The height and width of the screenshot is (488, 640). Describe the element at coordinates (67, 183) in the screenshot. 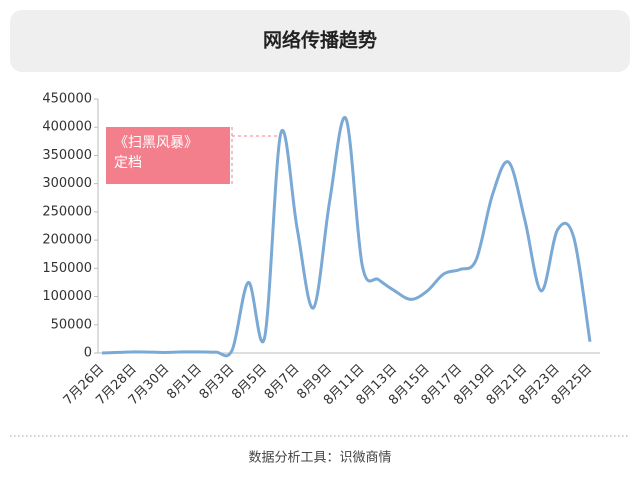

I see `y-tick-label: 300000` at that location.